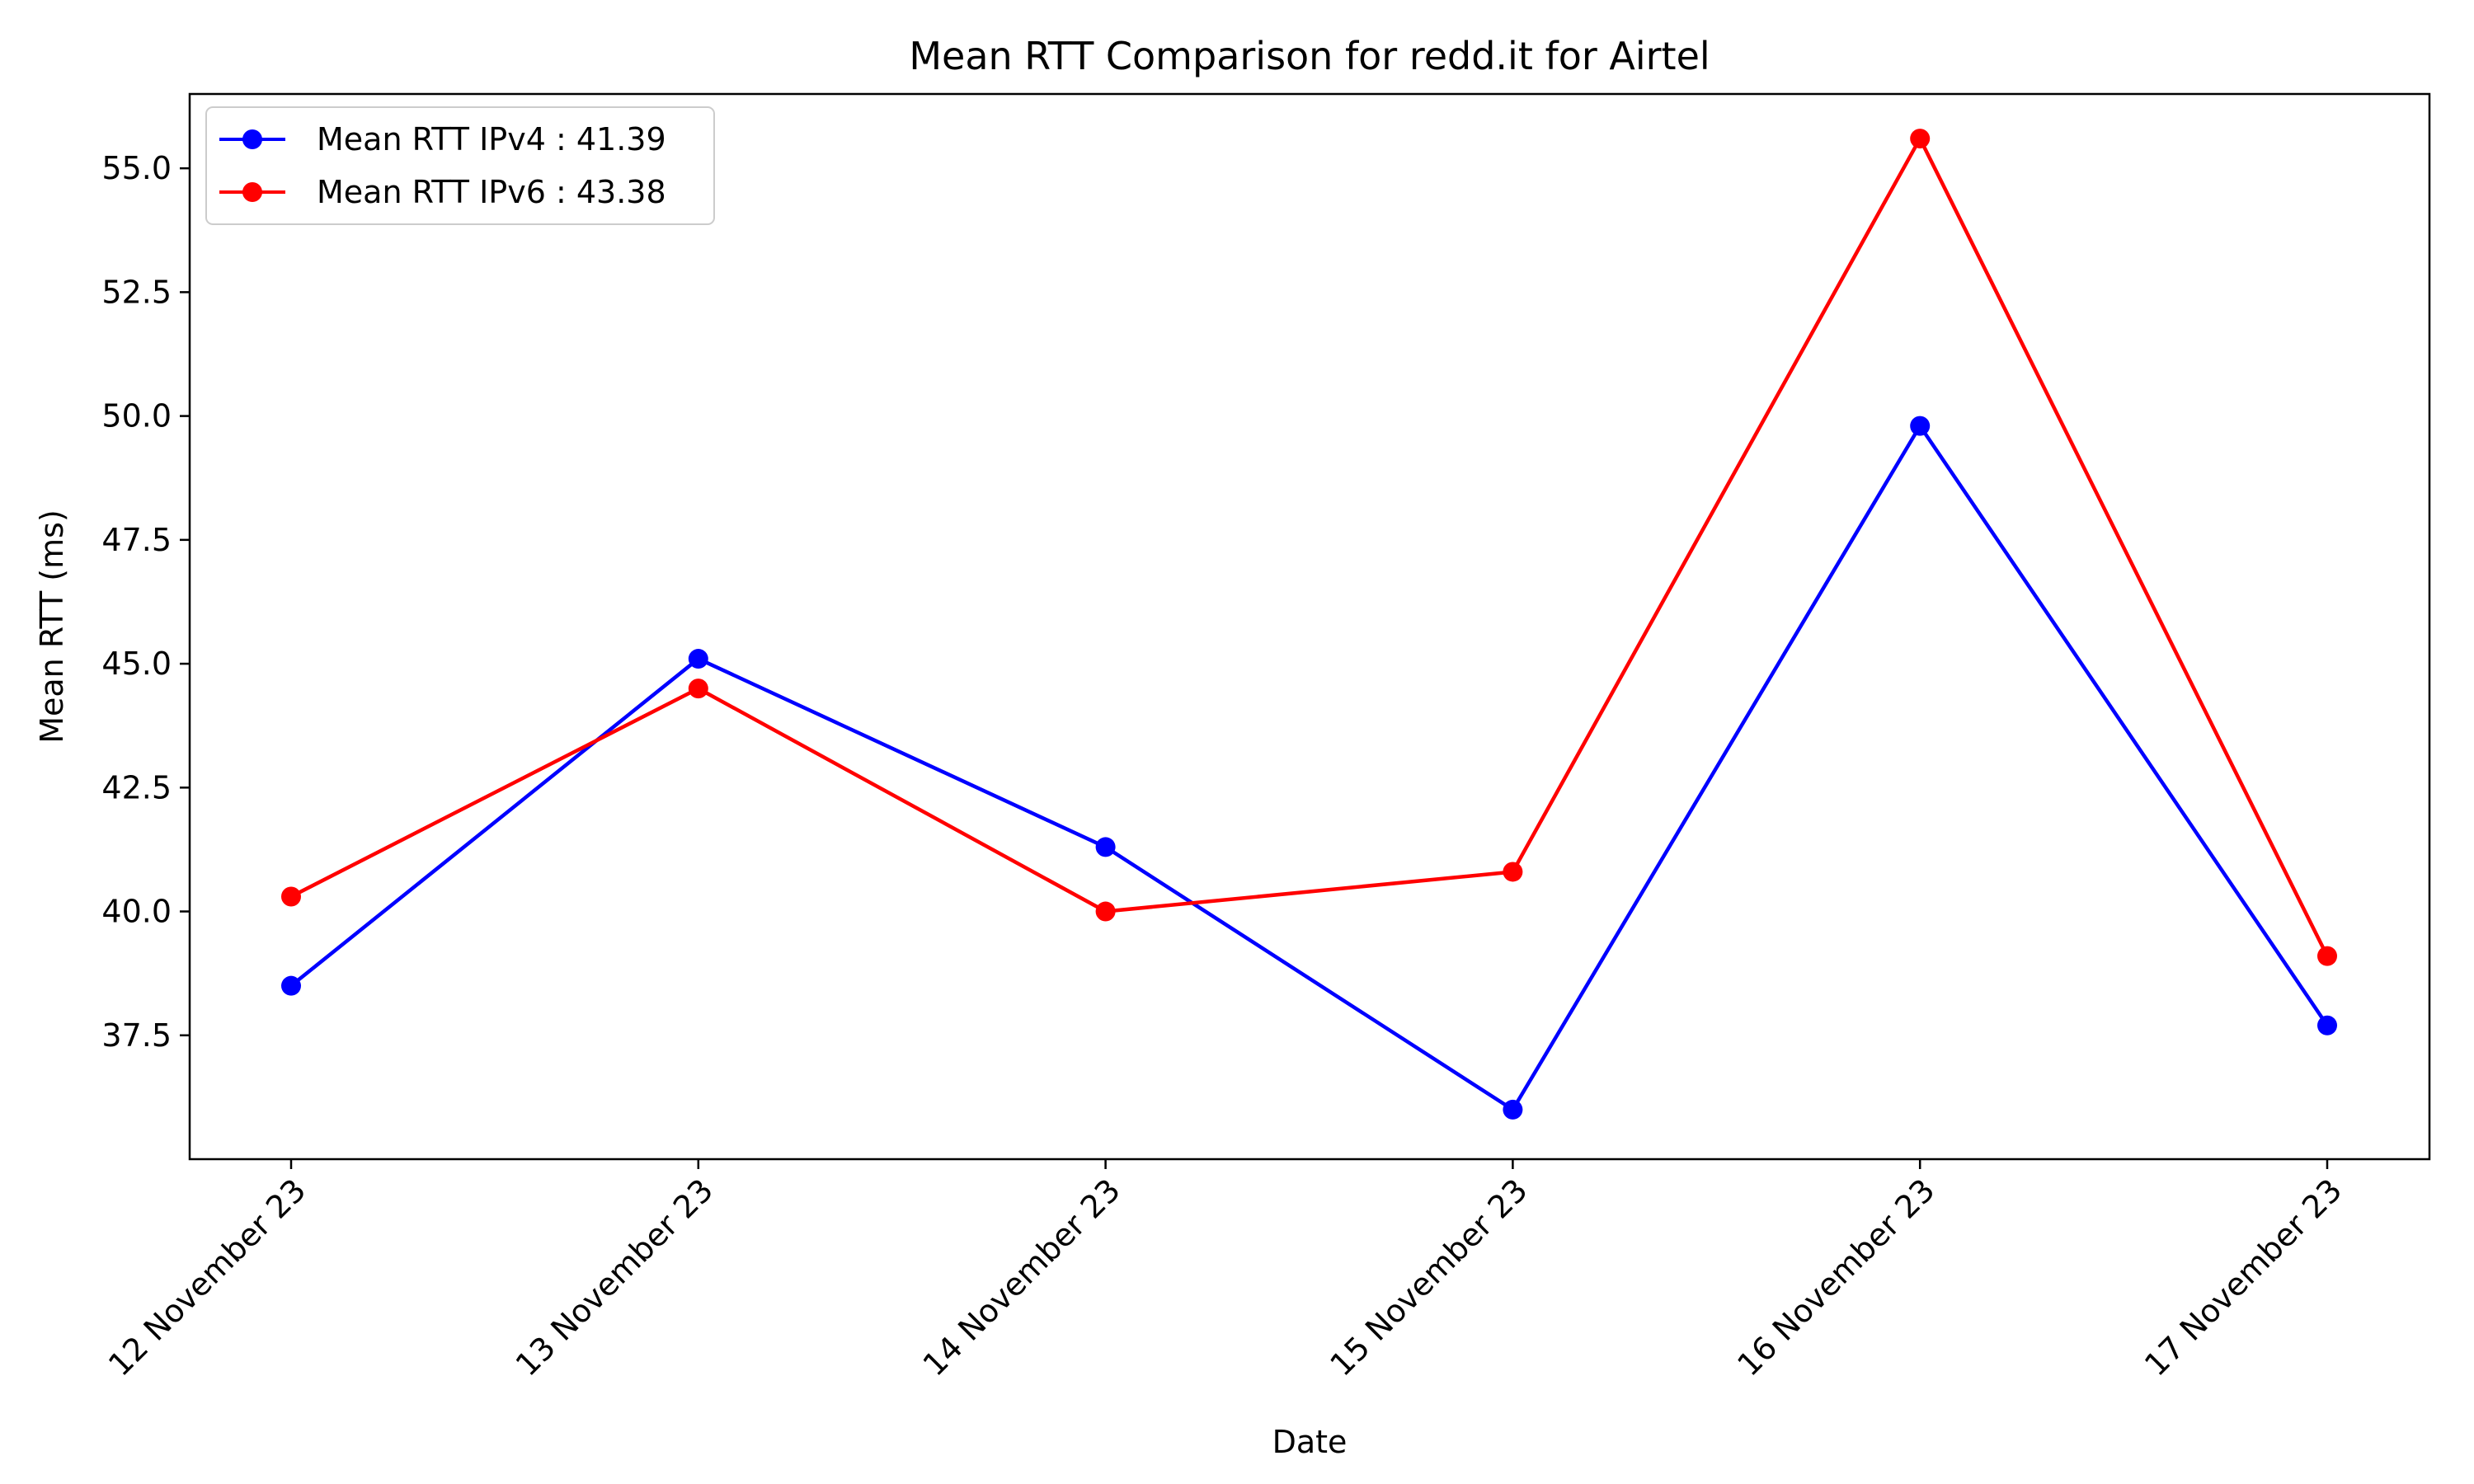  I want to click on y-tick-label: 40.0, so click(136, 912).